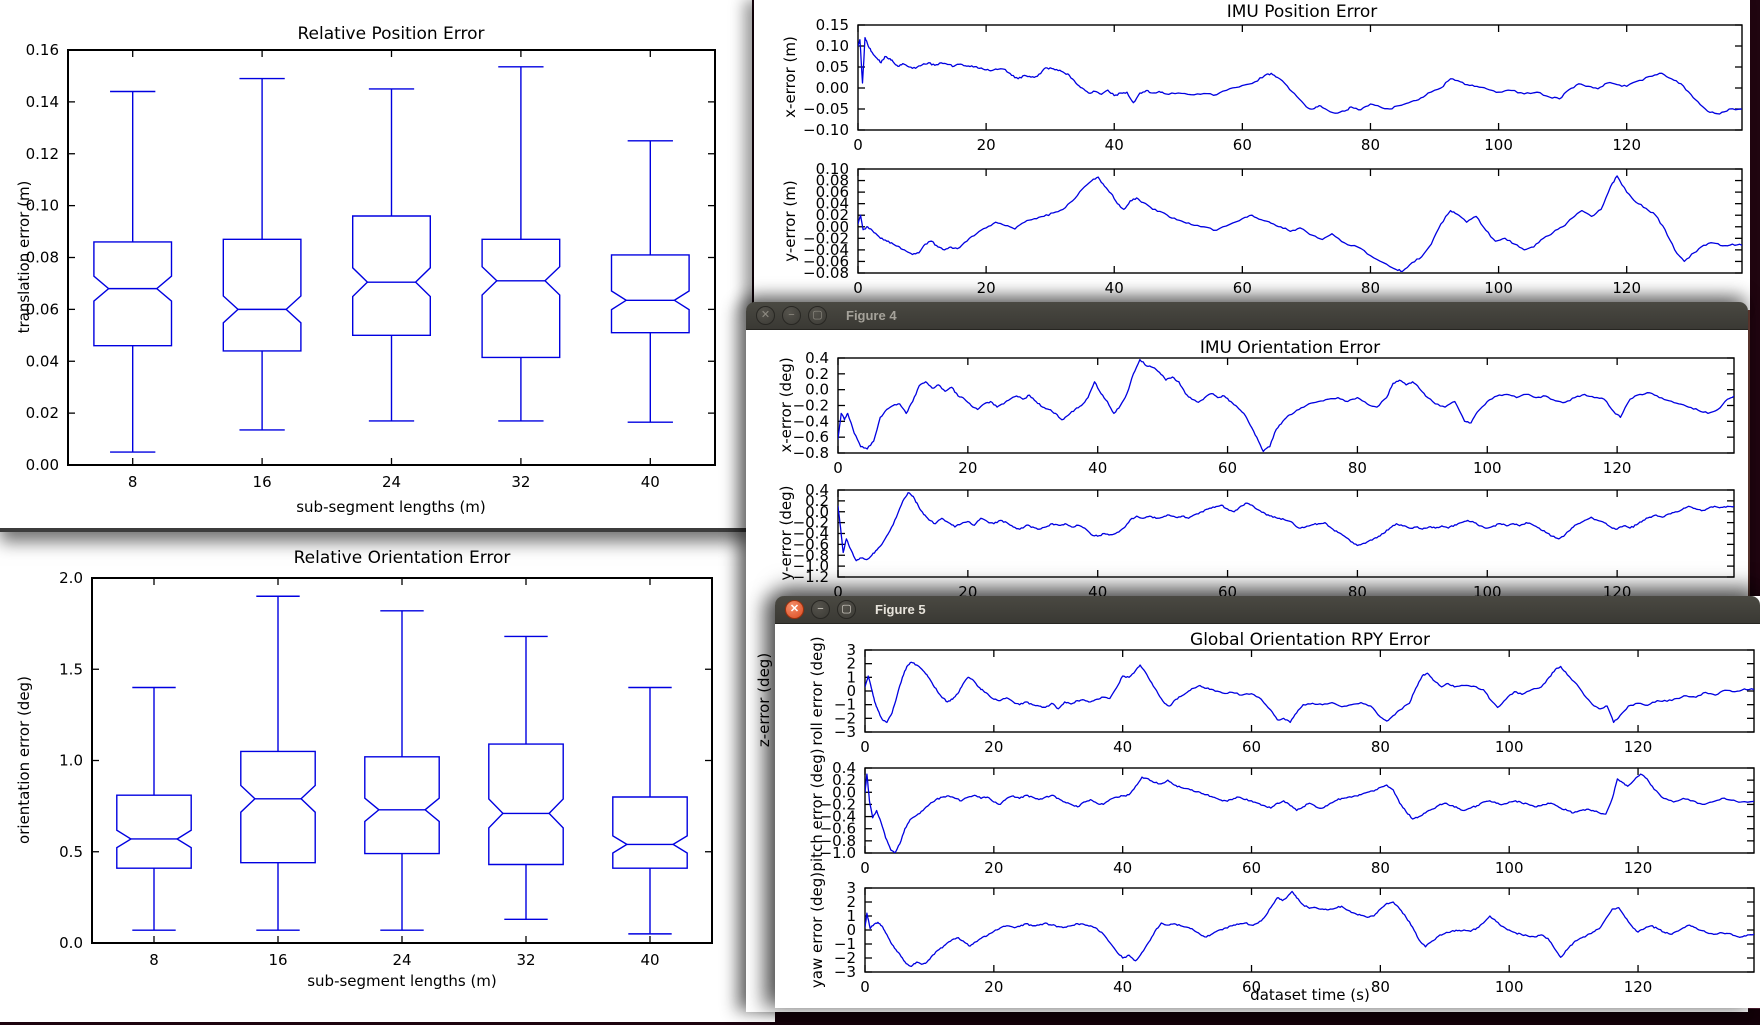 Image resolution: width=1760 pixels, height=1025 pixels. I want to click on figure-title: Relative Position Error, so click(391, 34).